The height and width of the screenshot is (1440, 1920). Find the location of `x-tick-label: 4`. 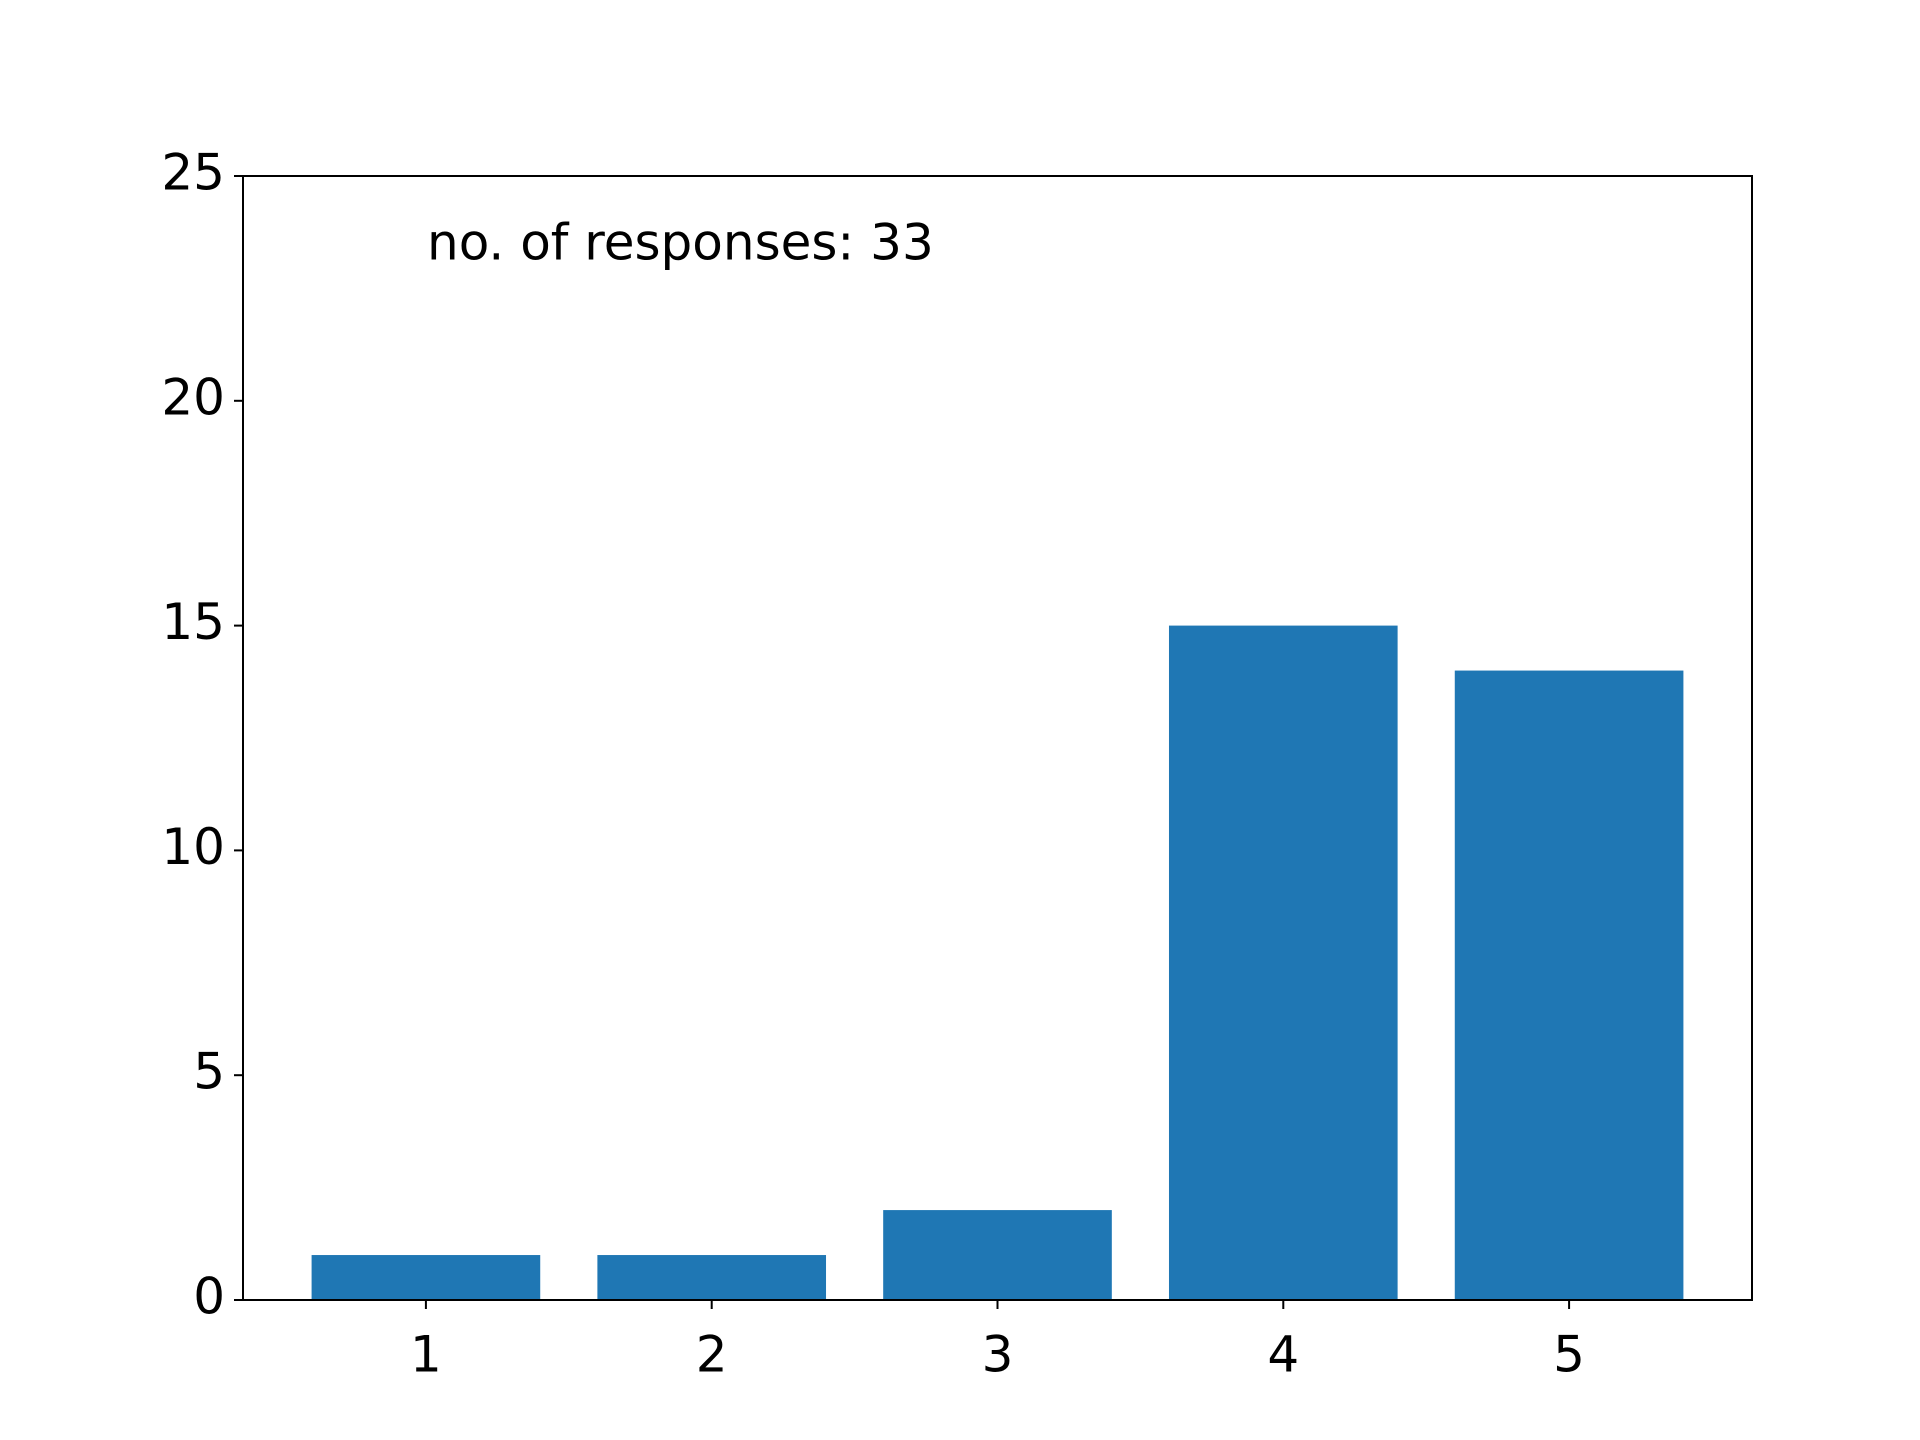

x-tick-label: 4 is located at coordinates (1283, 1355).